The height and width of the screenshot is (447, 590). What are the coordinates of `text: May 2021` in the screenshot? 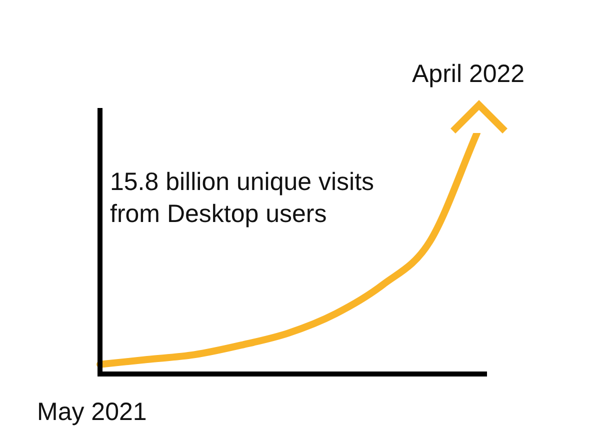 It's located at (92, 412).